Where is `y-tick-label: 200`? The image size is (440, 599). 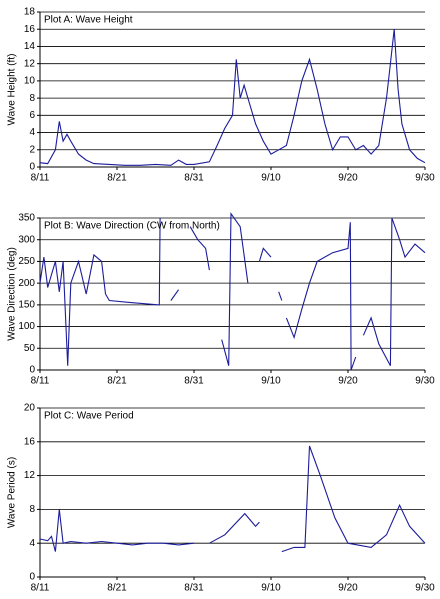 y-tick-label: 200 is located at coordinates (26, 283).